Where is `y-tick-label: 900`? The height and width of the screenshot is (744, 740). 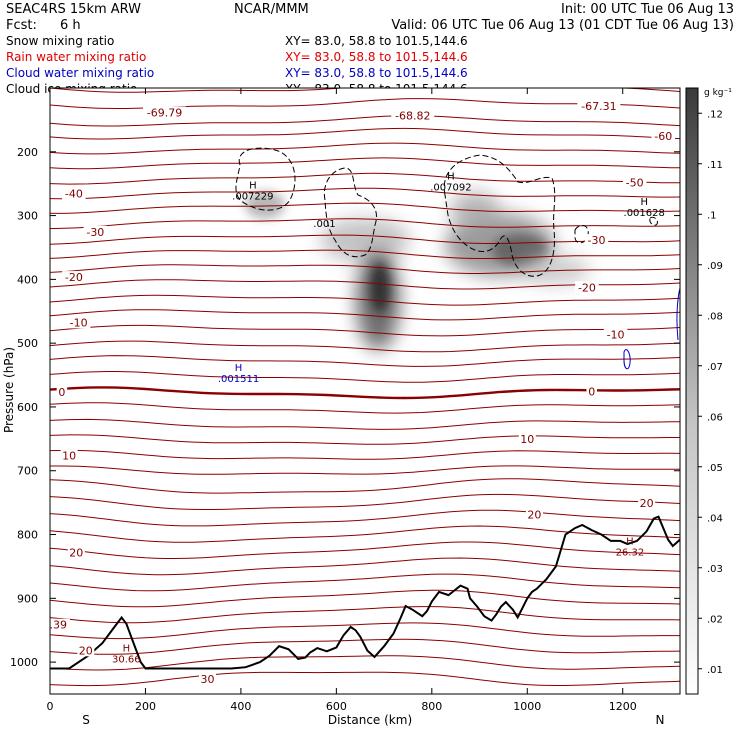 y-tick-label: 900 is located at coordinates (27, 598).